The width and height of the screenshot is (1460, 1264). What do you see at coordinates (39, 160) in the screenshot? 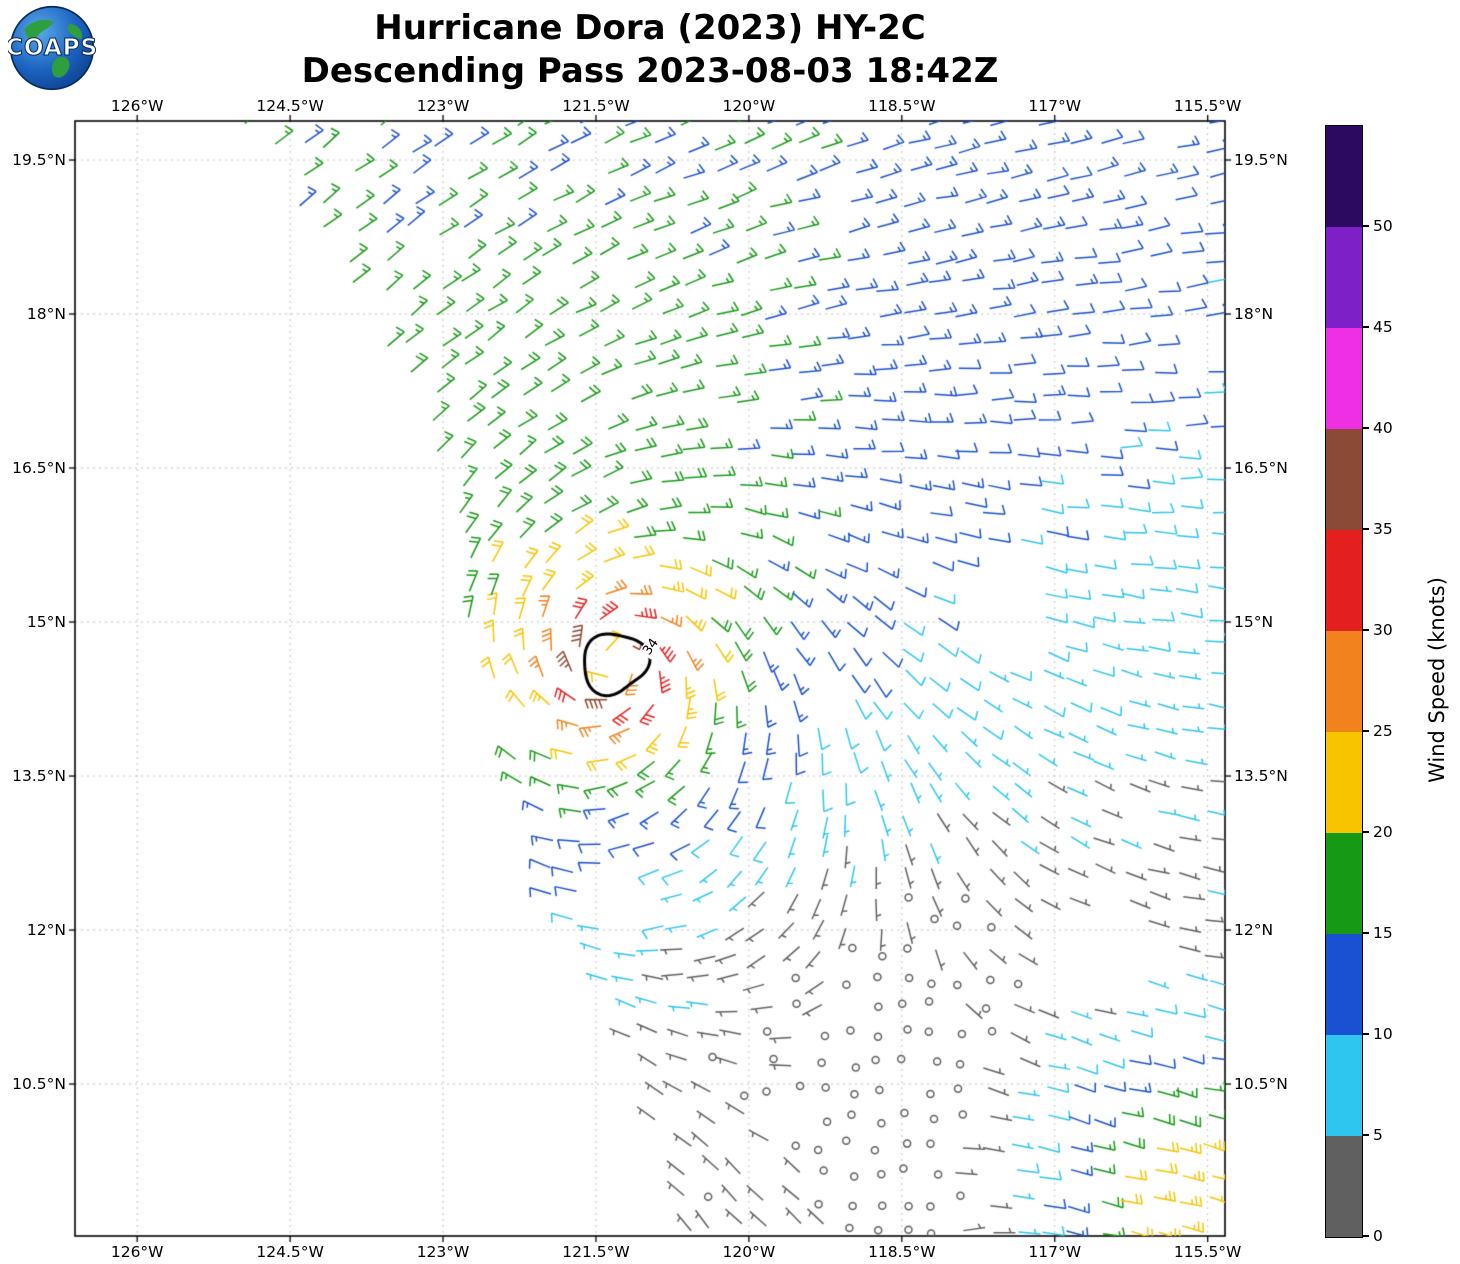
I see `lat-tick-label-left: 19.5°N` at bounding box center [39, 160].